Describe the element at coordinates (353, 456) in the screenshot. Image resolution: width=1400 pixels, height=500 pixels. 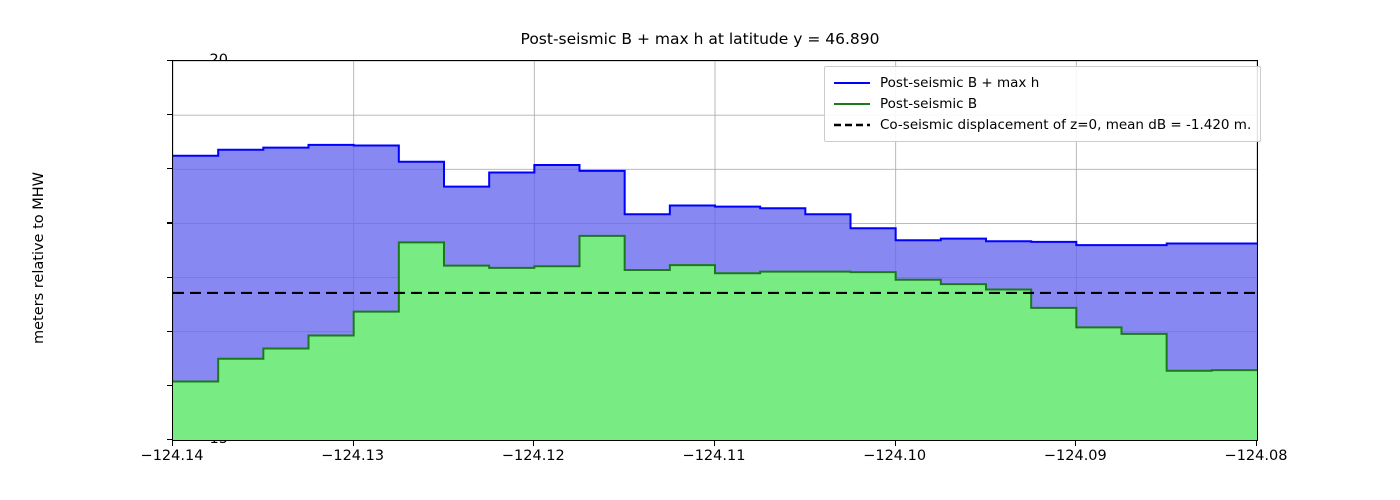
I see `x-tick-label: −124.13` at that location.